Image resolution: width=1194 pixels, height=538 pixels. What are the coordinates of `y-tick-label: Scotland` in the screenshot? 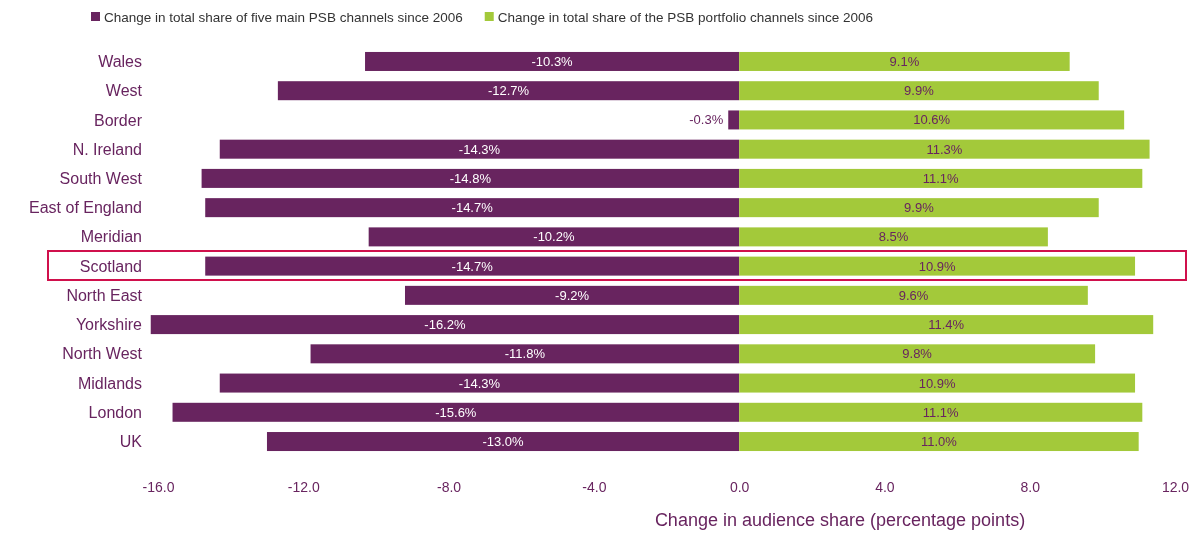 It's located at (110, 266).